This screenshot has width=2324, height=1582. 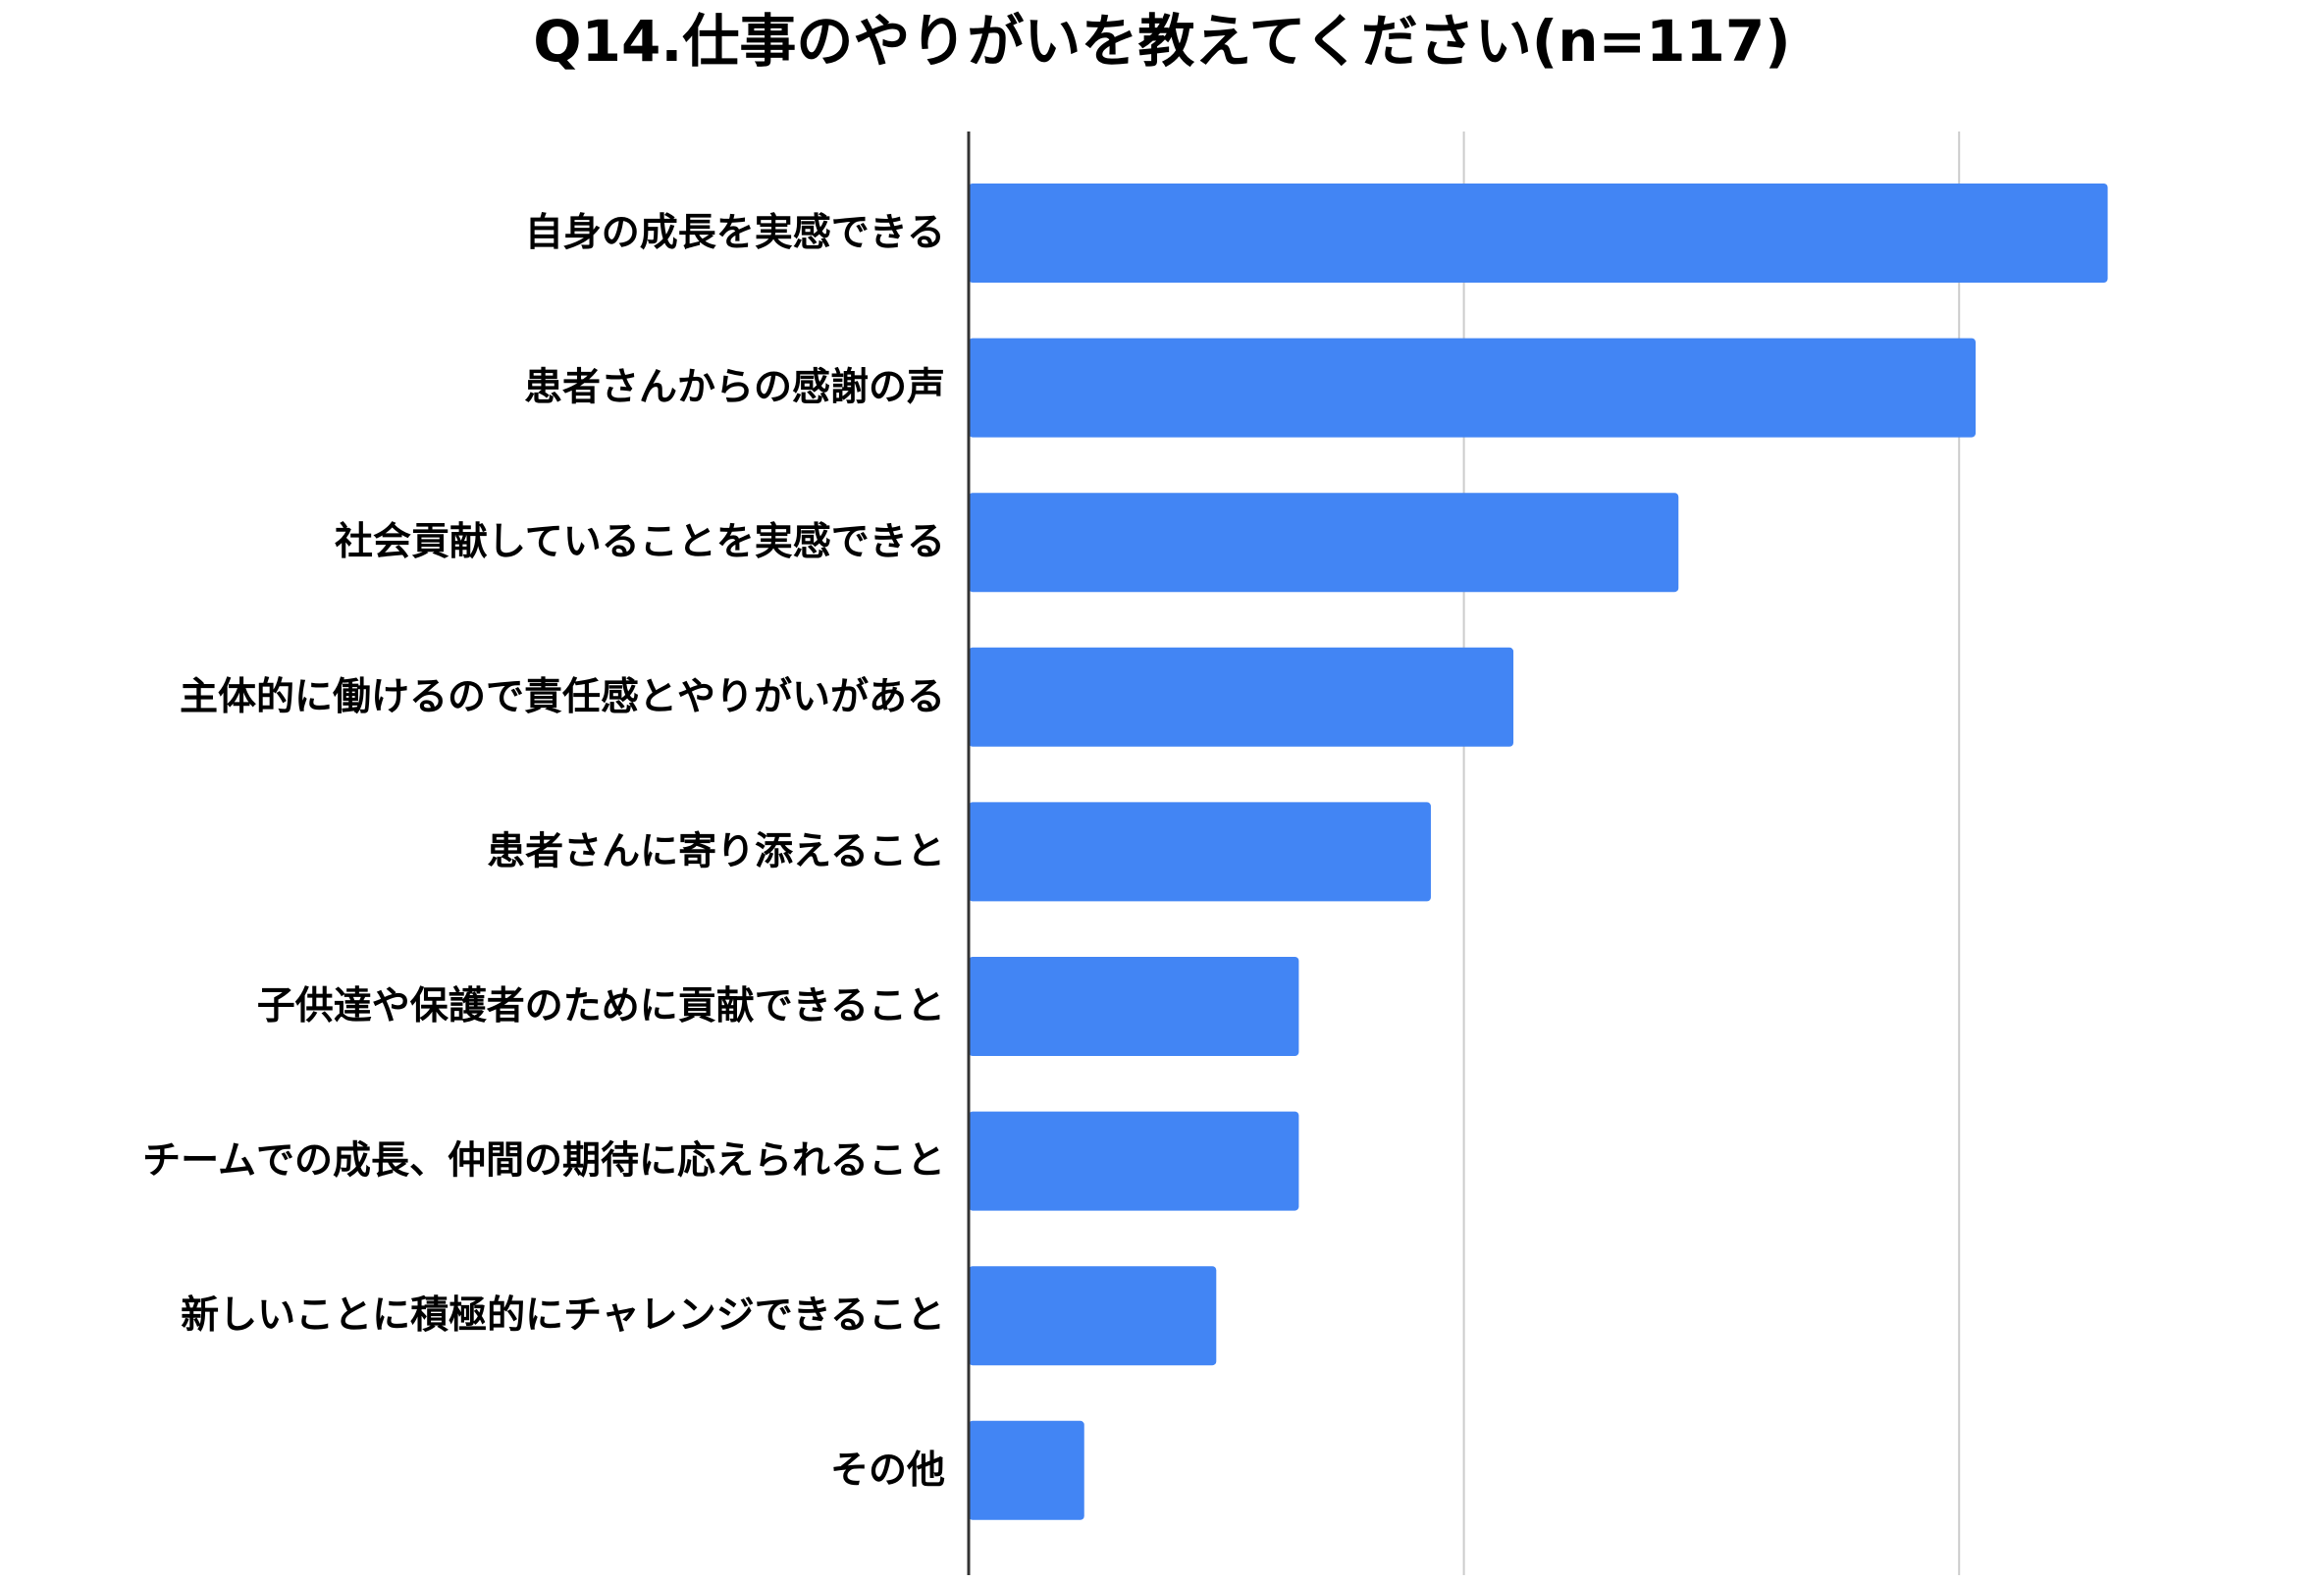 What do you see at coordinates (640, 542) in the screenshot?
I see `category-label-3: 社会貢献していることを実感できる` at bounding box center [640, 542].